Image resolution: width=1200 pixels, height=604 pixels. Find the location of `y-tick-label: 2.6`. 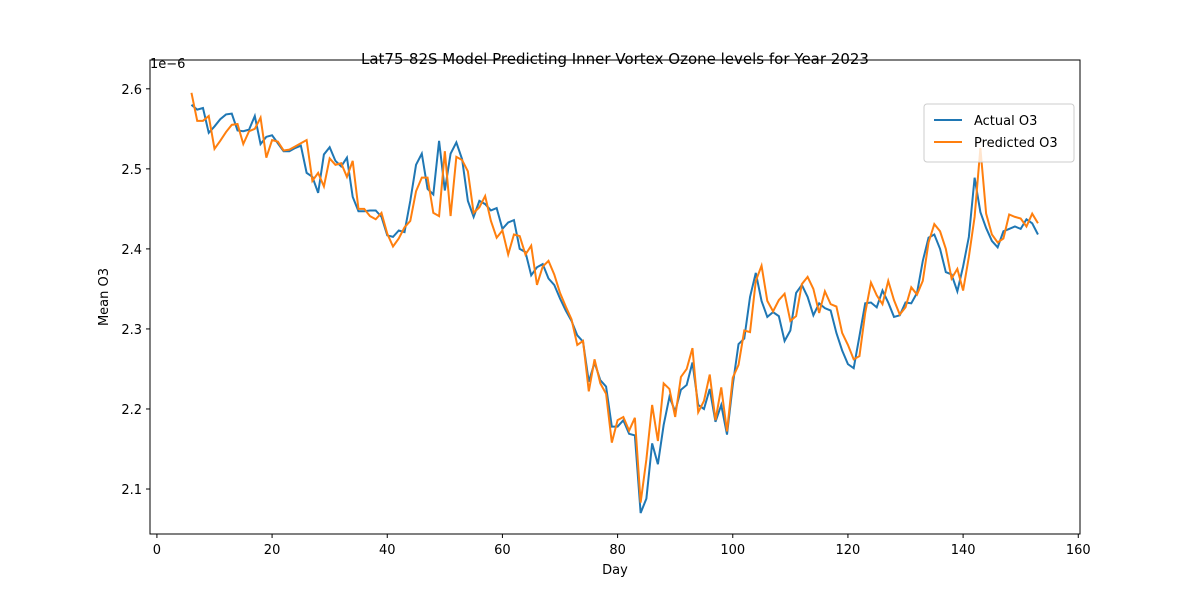

y-tick-label: 2.6 is located at coordinates (131, 90).